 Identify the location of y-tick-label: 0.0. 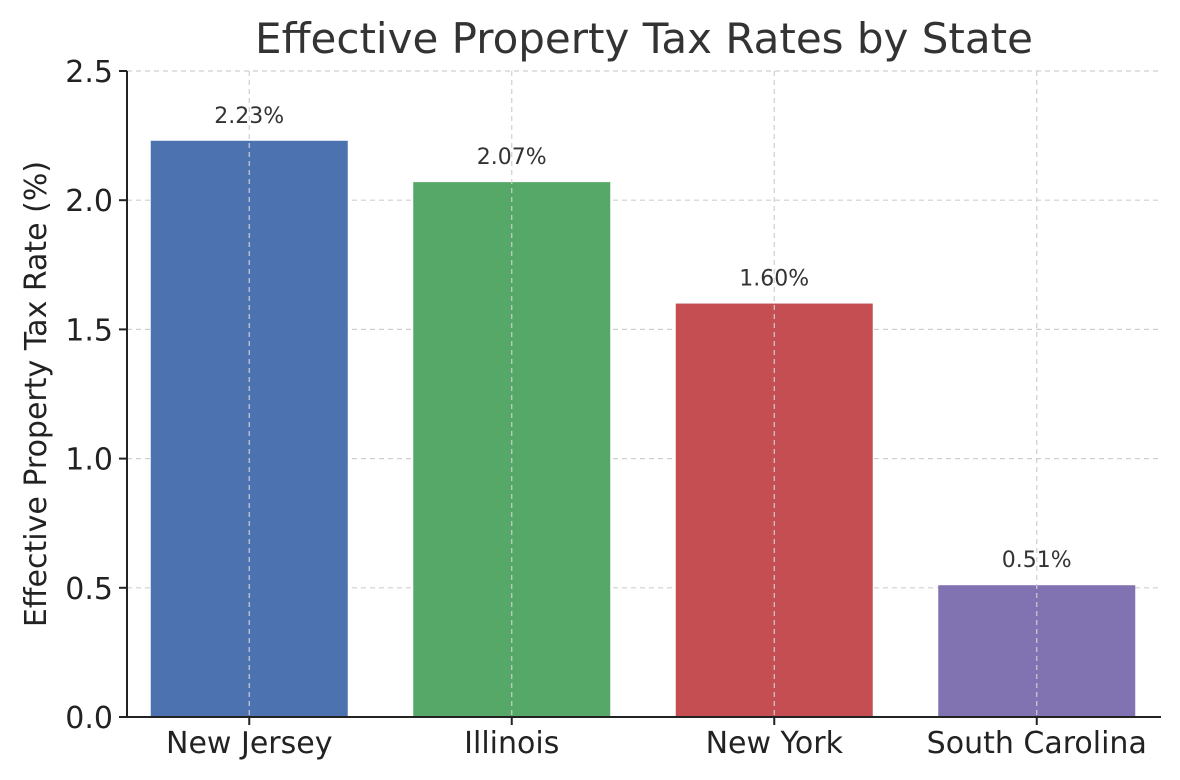
(89, 718).